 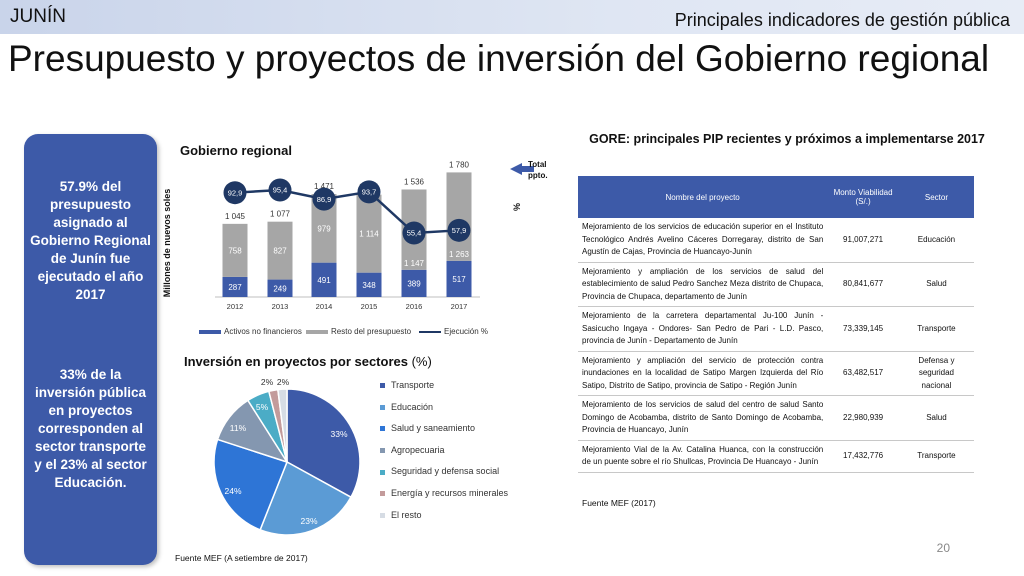 I want to click on x-tick-2015: 2015, so click(x=369, y=306).